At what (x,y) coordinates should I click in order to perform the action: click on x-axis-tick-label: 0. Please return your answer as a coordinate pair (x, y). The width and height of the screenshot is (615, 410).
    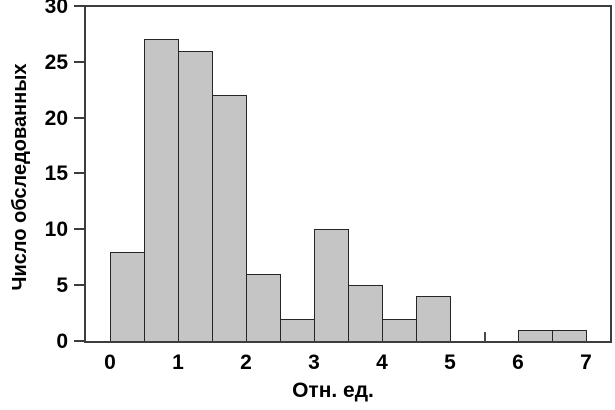
    Looking at the image, I should click on (110, 362).